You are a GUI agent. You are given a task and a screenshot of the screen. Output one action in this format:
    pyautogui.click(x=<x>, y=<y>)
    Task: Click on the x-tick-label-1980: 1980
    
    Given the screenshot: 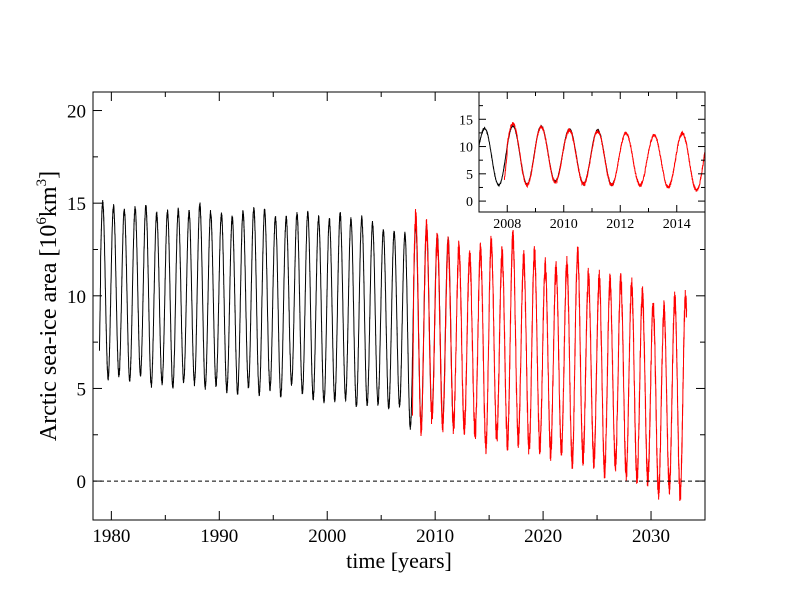 What is the action you would take?
    pyautogui.click(x=111, y=536)
    